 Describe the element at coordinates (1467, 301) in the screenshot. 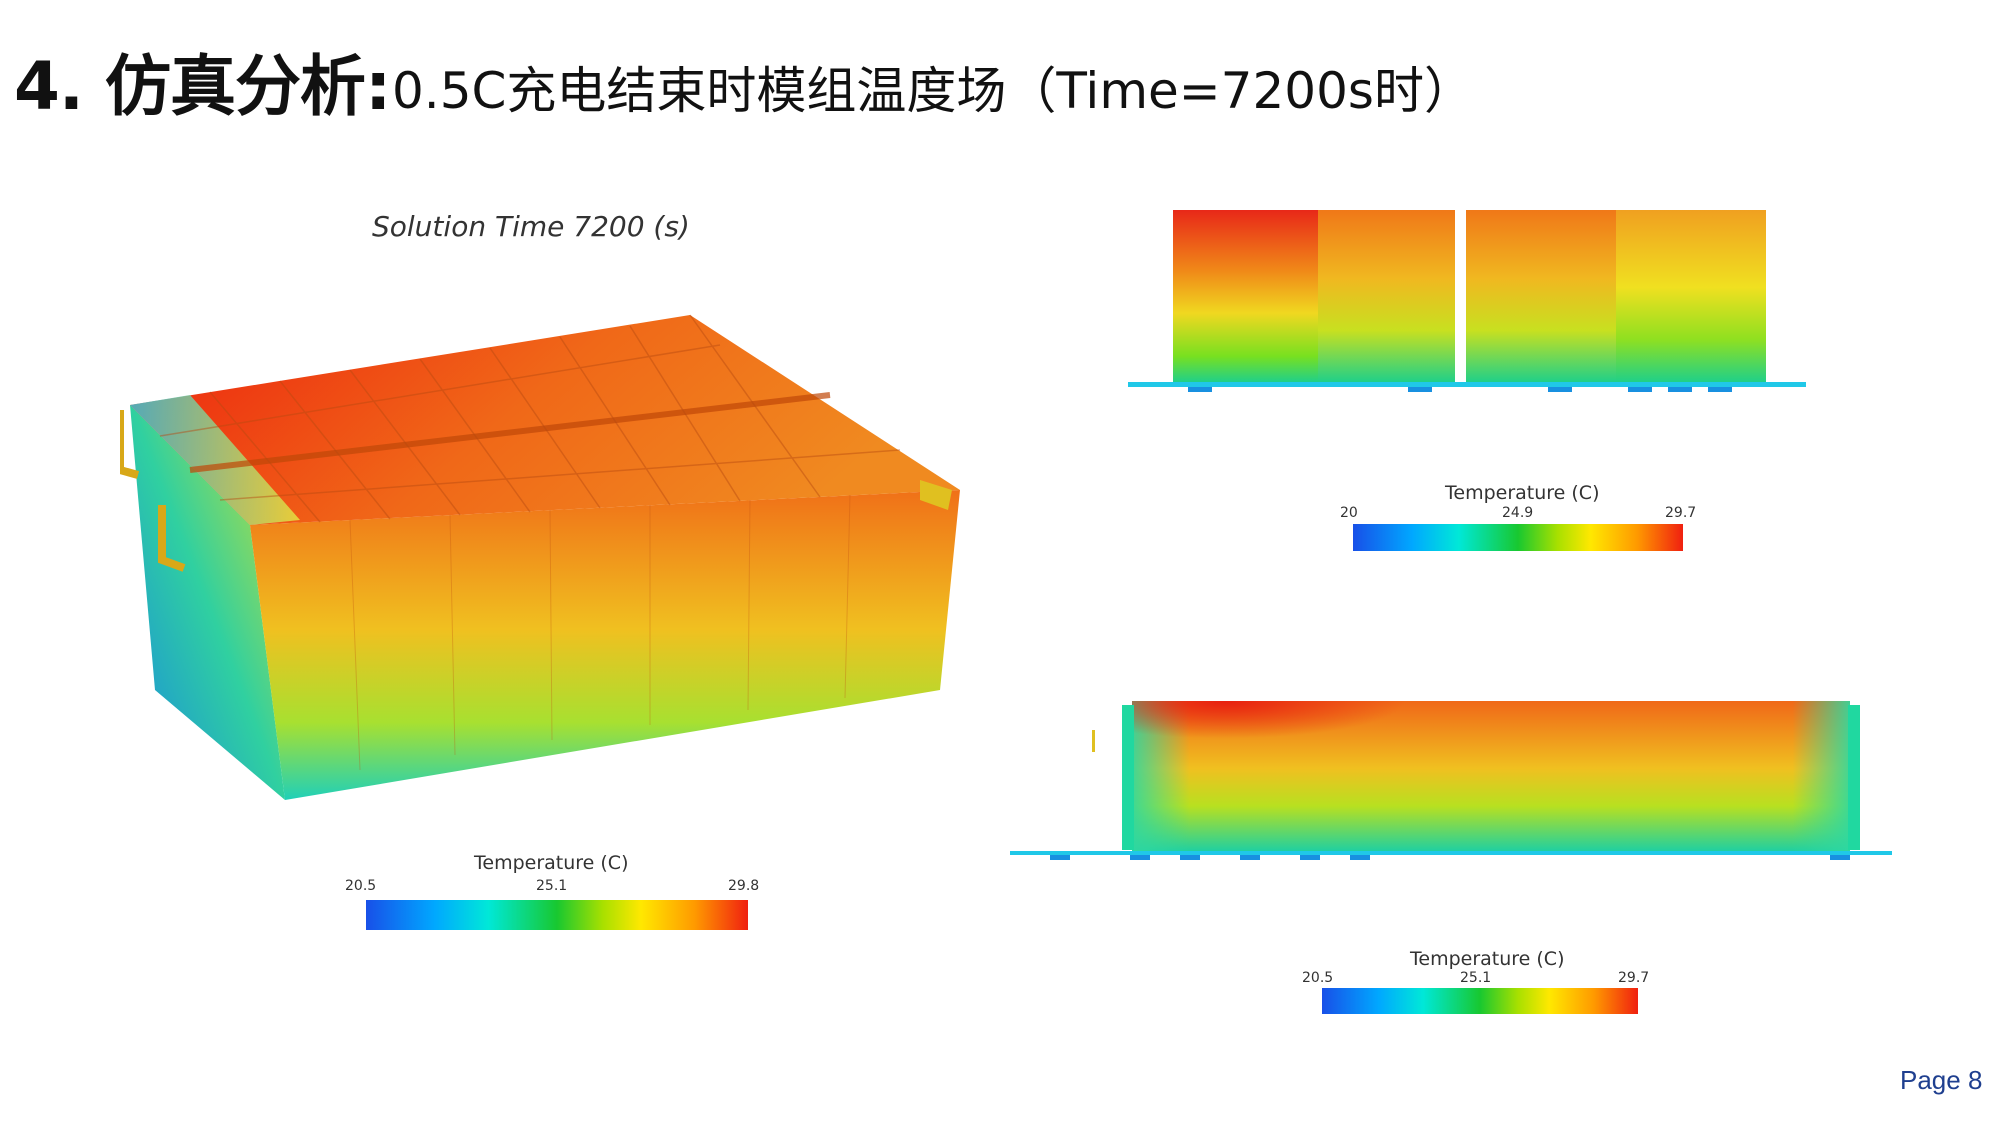

I see `module-side-view-top` at that location.